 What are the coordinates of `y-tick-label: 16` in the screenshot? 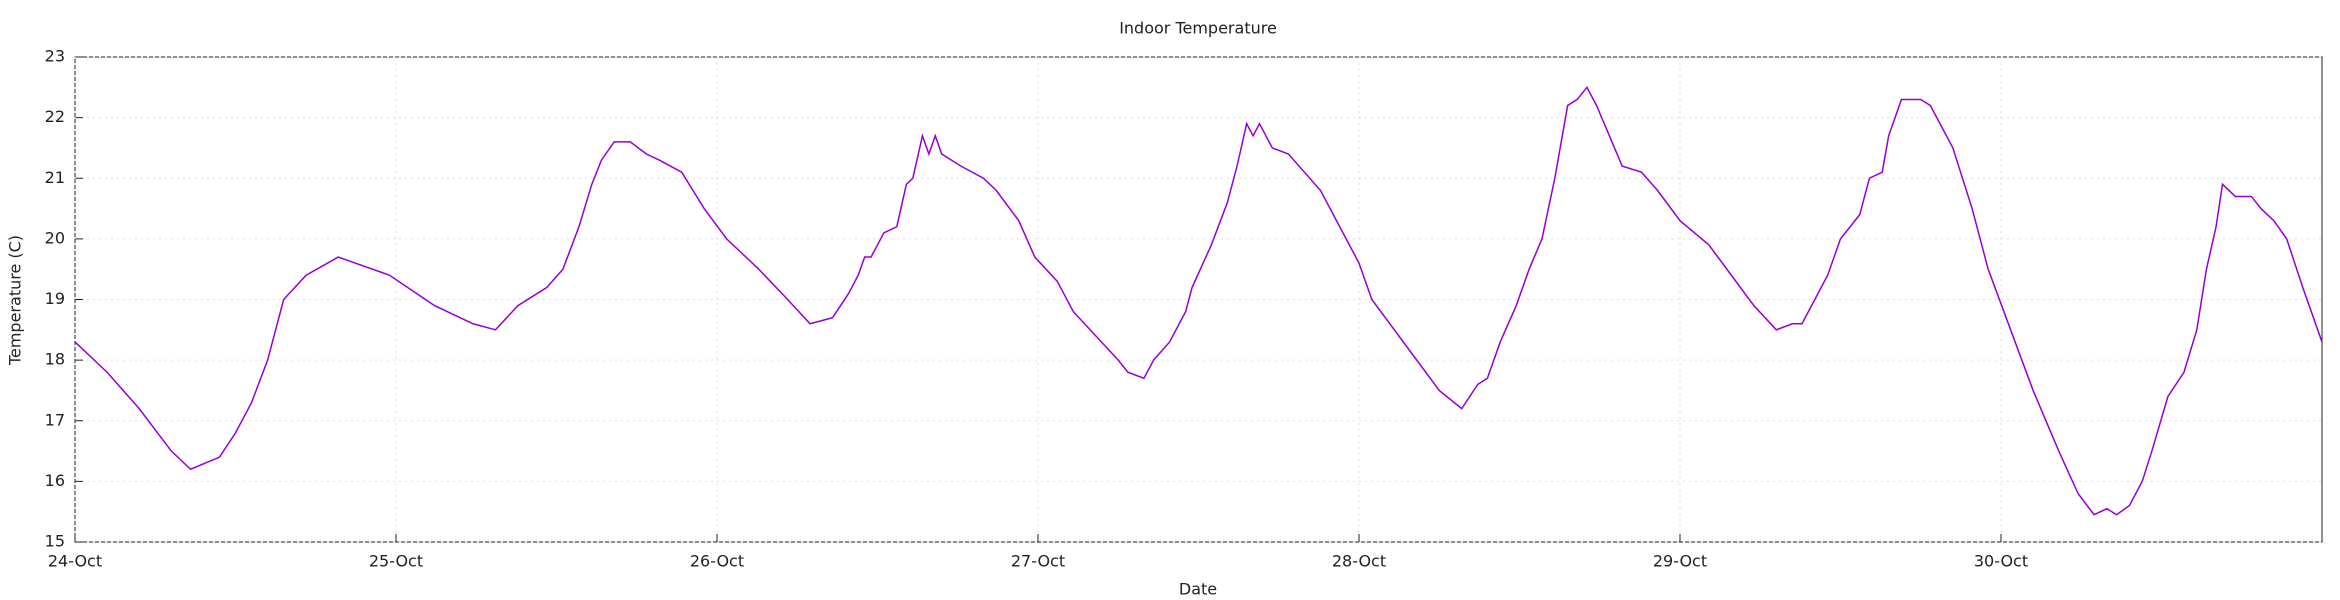 It's located at (55, 480).